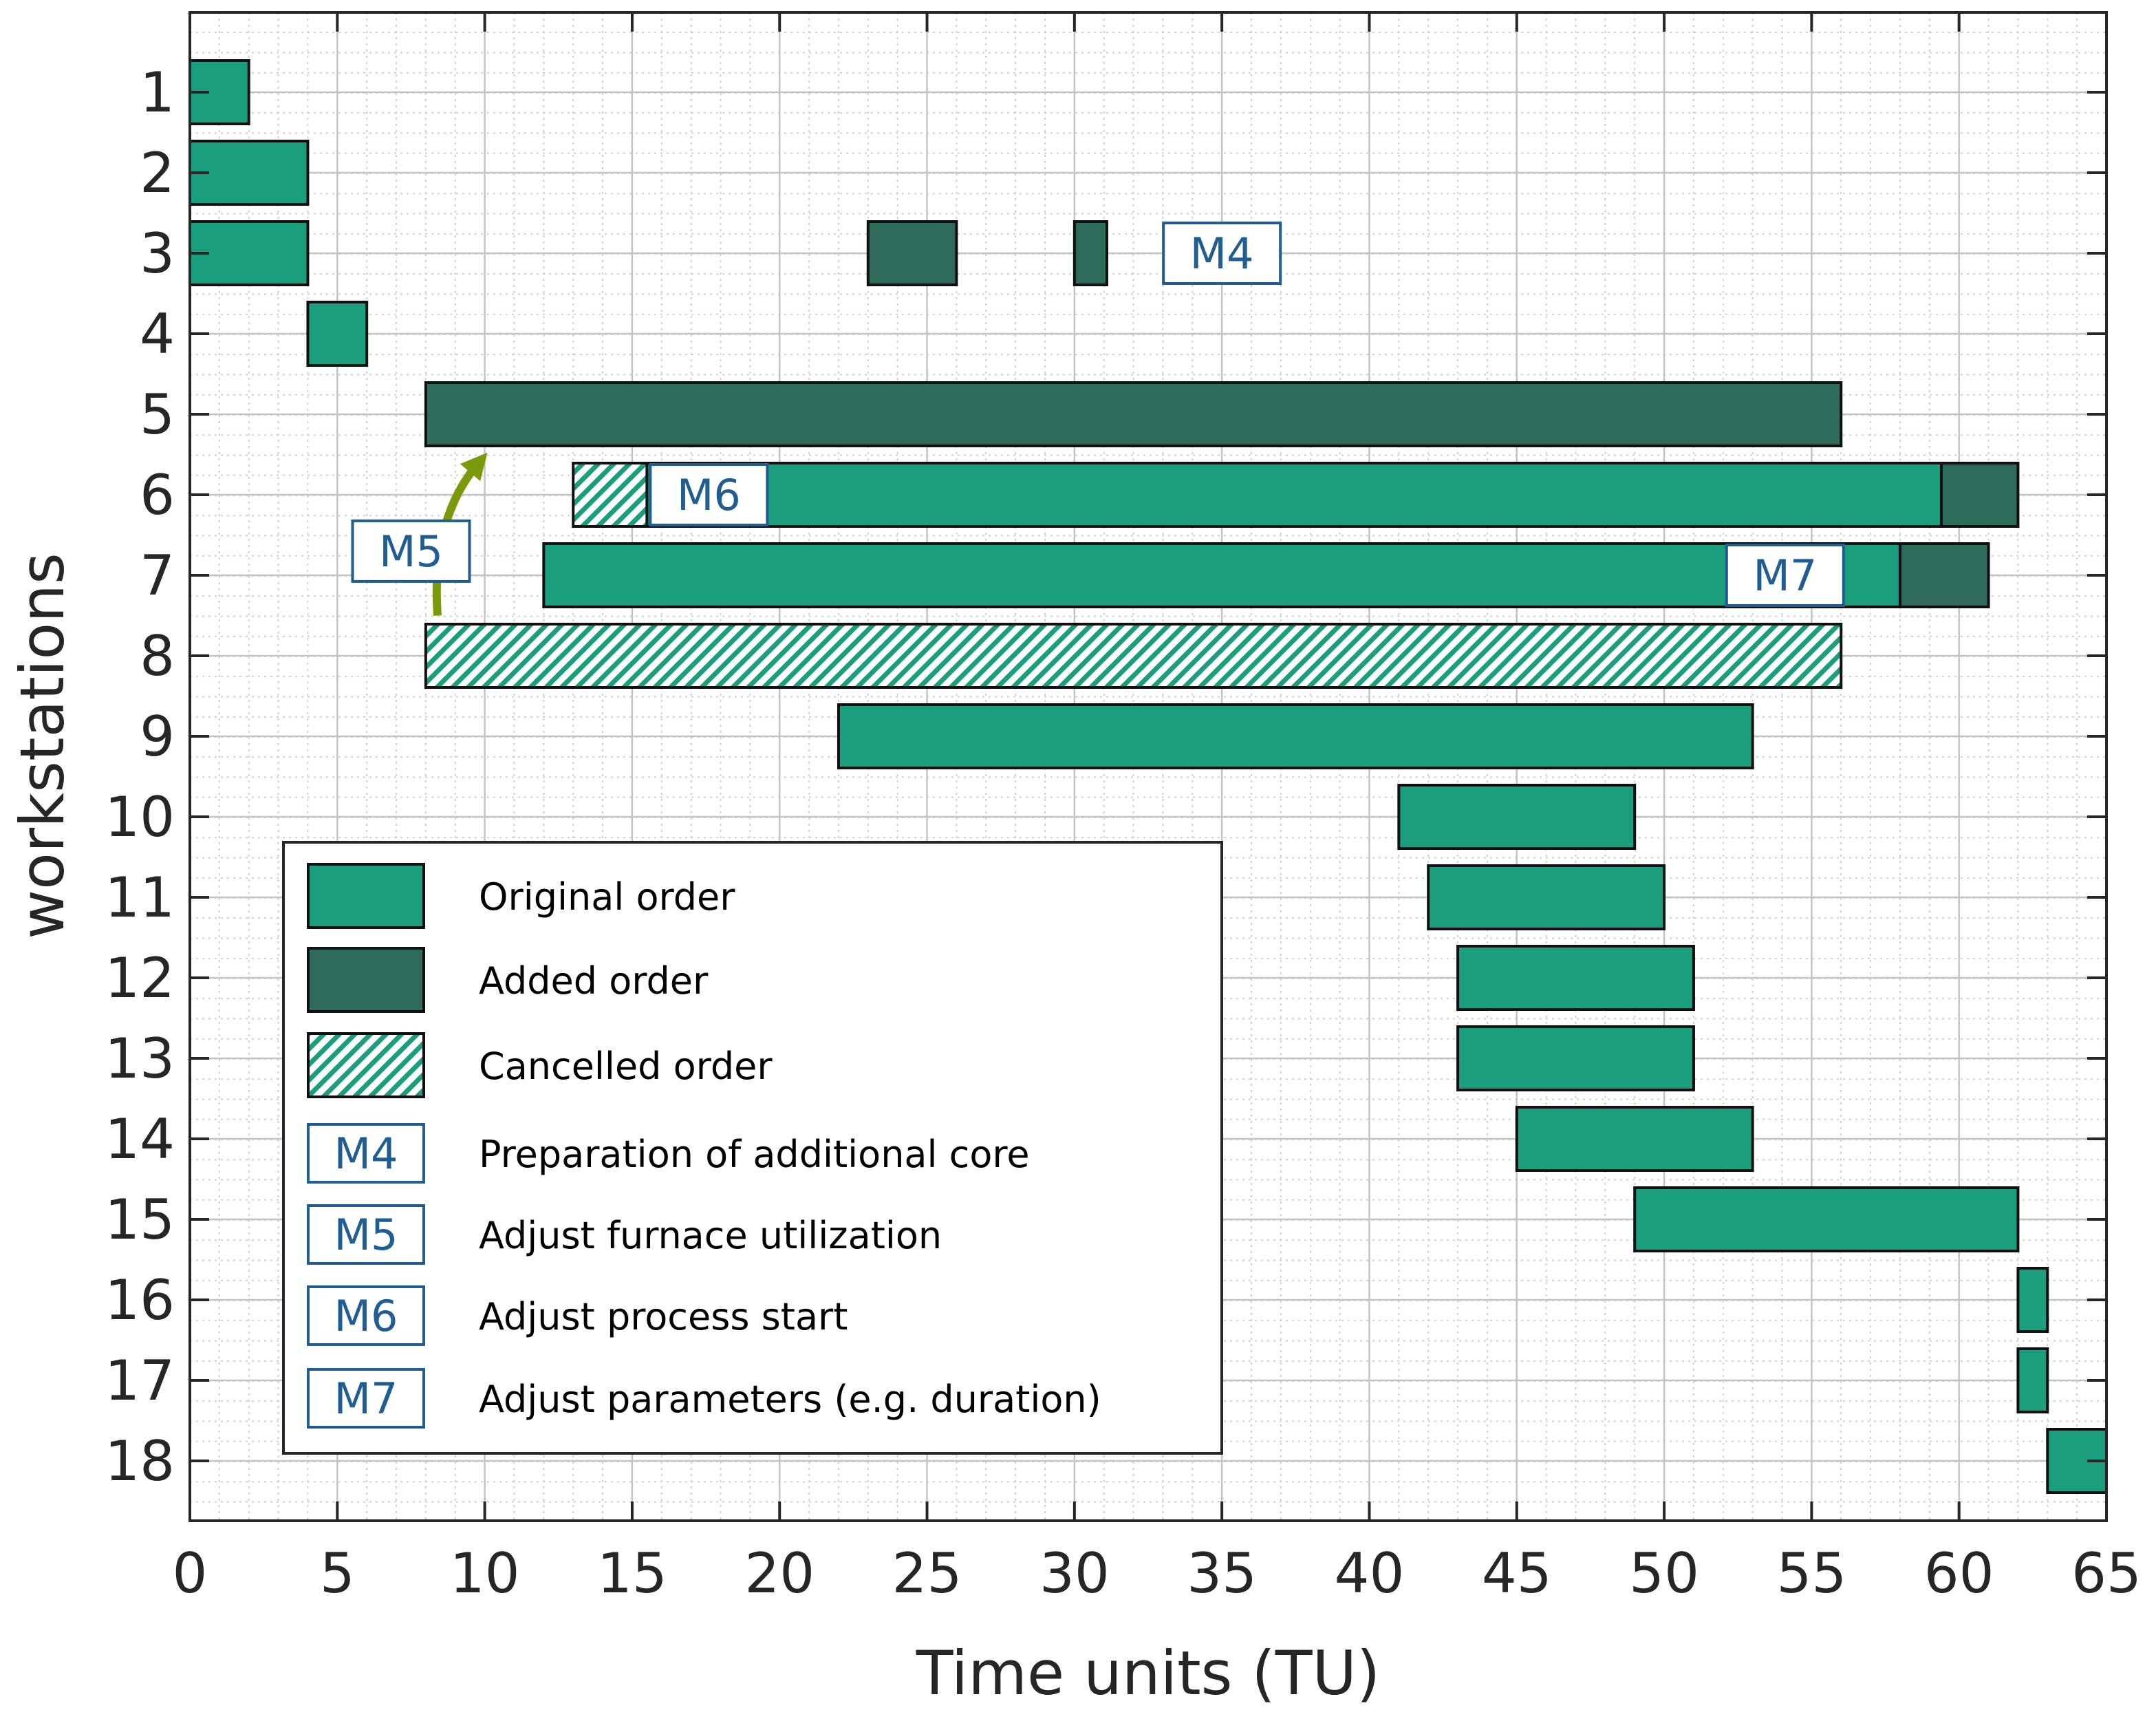 This screenshot has width=2156, height=1721. I want to click on legend-swatch-m5, so click(366, 1234).